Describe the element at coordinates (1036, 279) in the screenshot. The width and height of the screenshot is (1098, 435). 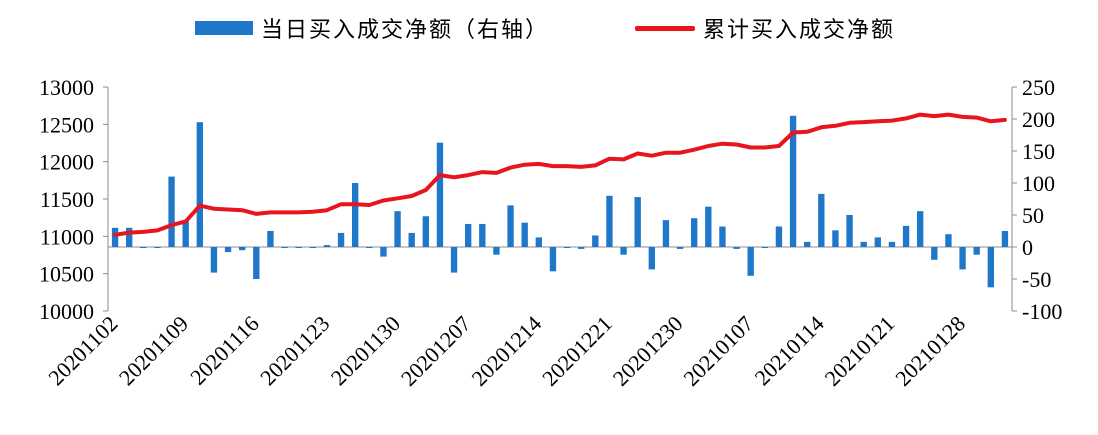
I see `right-tick-label: -50` at that location.